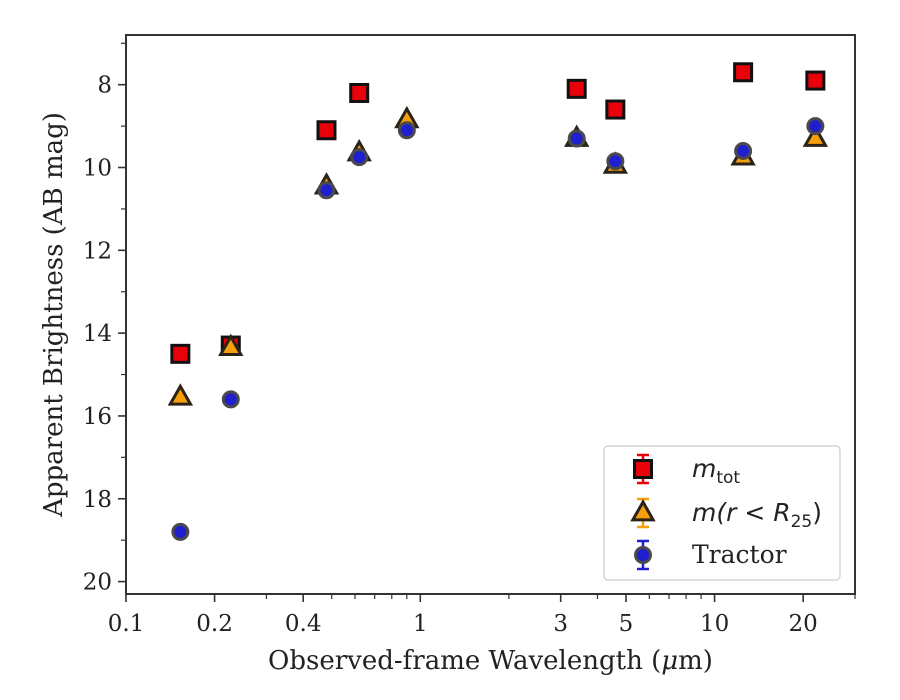 The image size is (900, 700). Describe the element at coordinates (714, 624) in the screenshot. I see `x-tick-label-6: 10` at that location.